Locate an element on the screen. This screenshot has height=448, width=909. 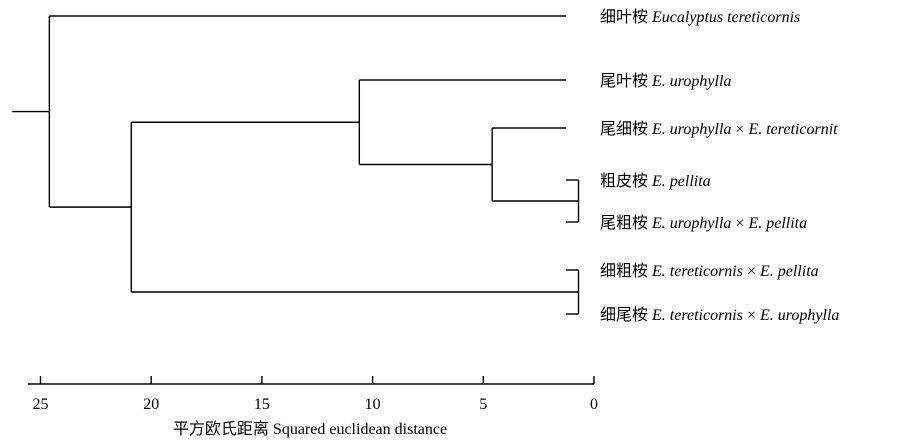
axis-title: 平方欧氏距离 Squared euclidean distance is located at coordinates (310, 429).